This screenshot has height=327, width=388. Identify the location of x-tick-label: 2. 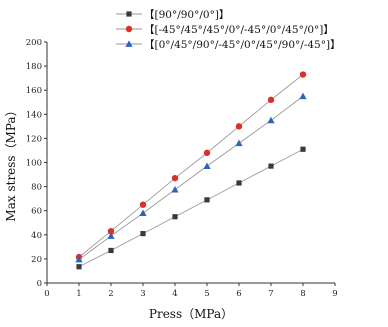
(110, 294).